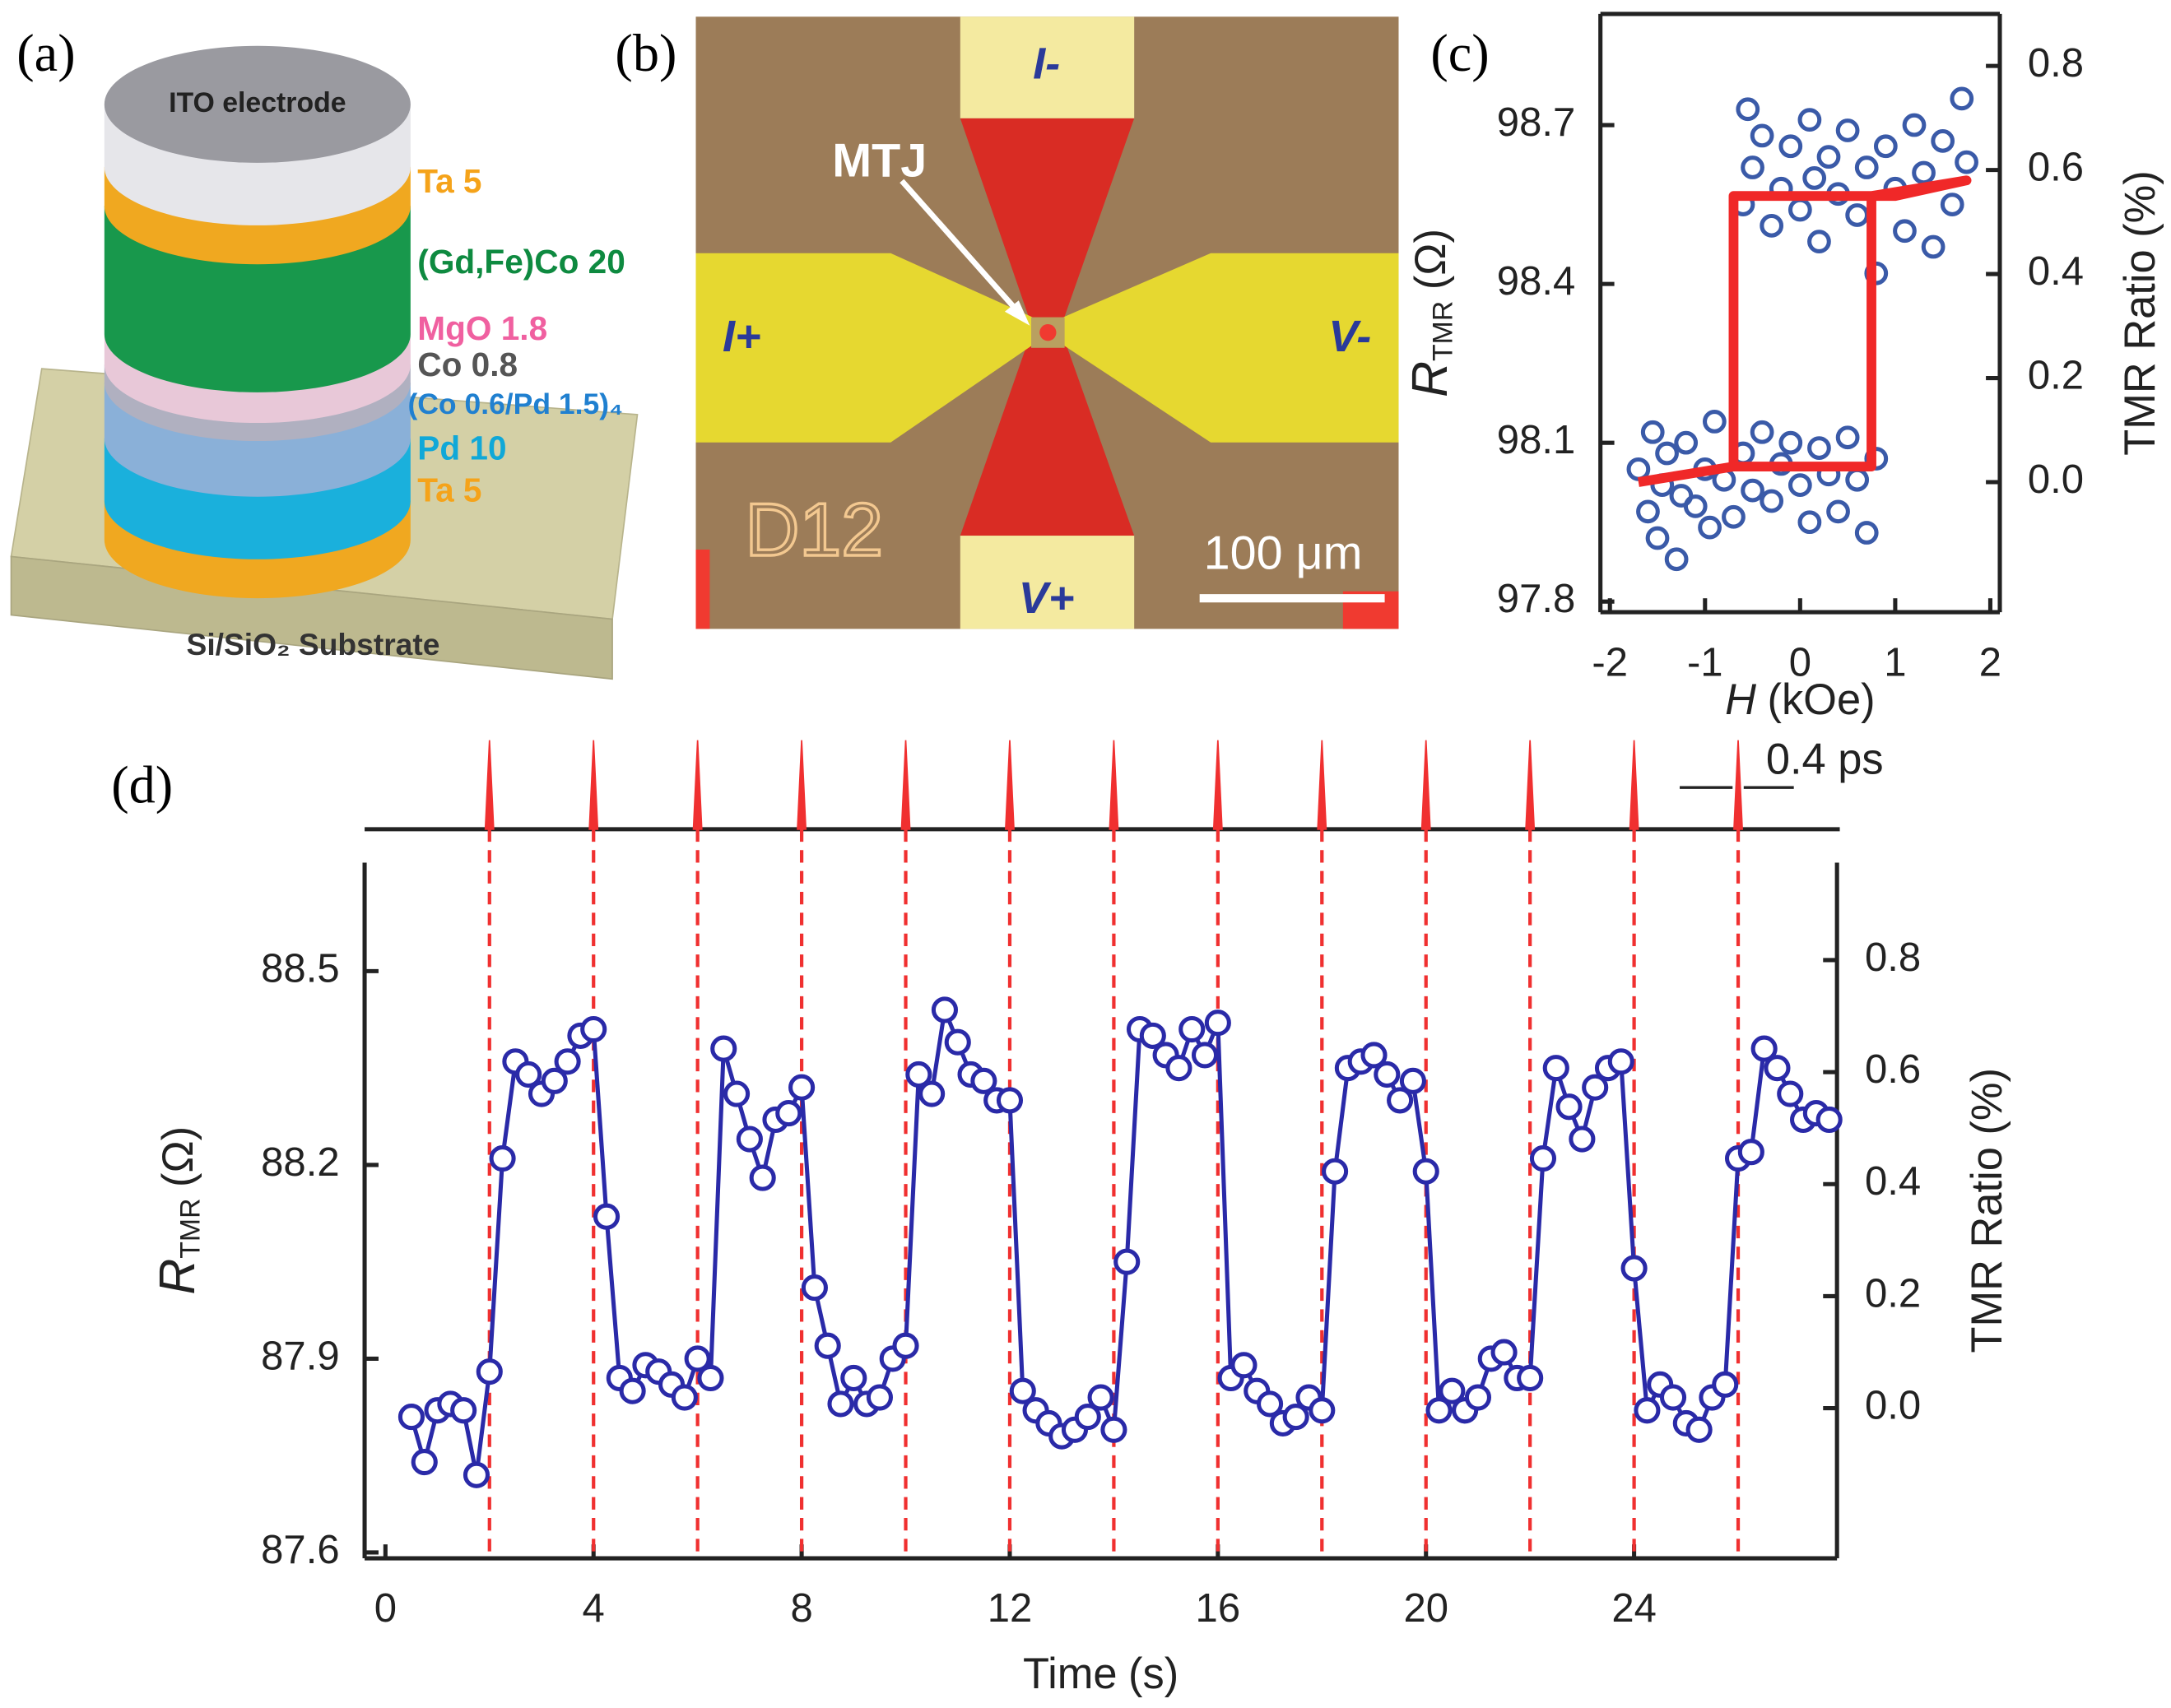  Describe the element at coordinates (1431, 259) in the screenshot. I see `y-label-unit: (Ω)` at that location.